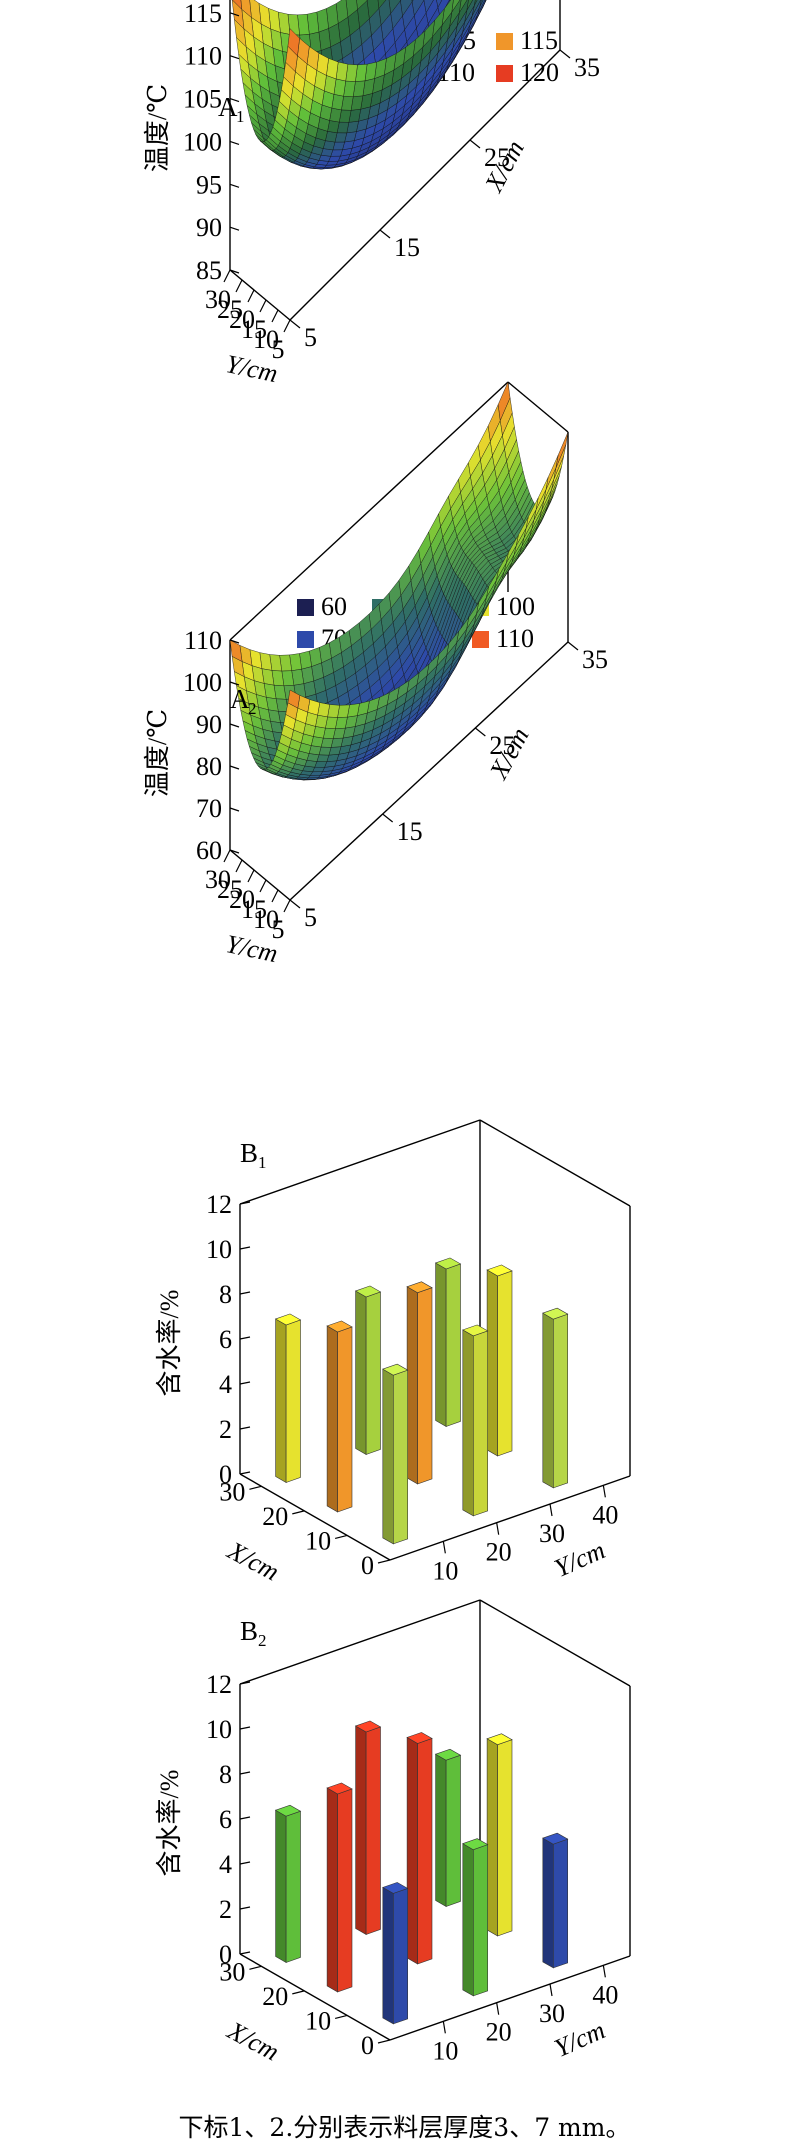  Describe the element at coordinates (202, 99) in the screenshot. I see `z-tick-label: 105` at that location.